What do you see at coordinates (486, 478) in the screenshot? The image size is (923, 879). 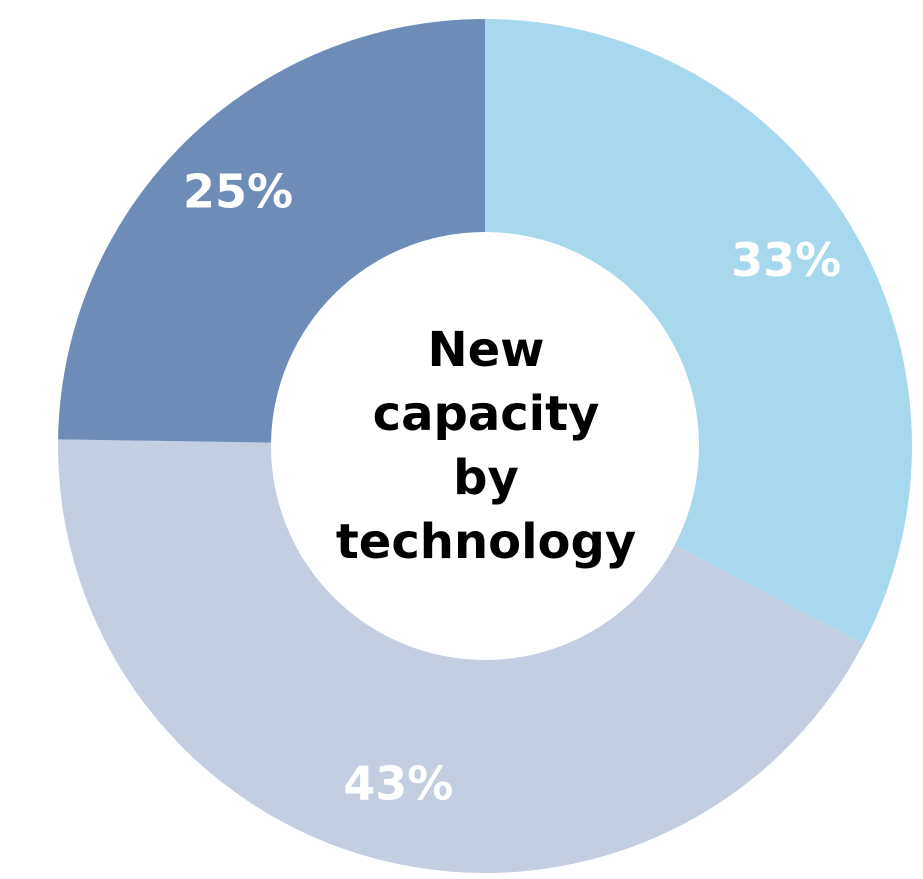 I see `center-title-line-3: by` at bounding box center [486, 478].